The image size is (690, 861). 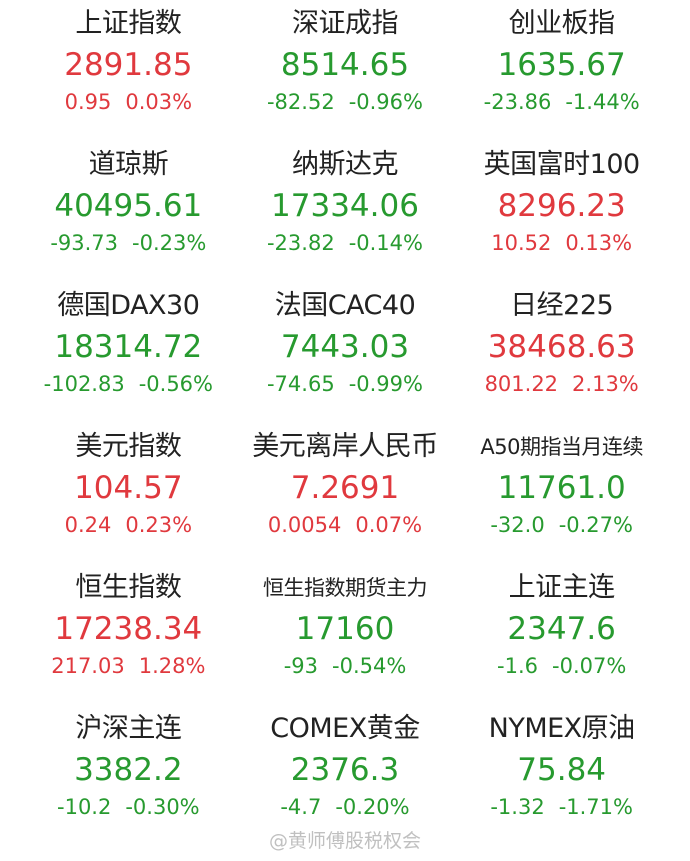 What do you see at coordinates (517, 807) in the screenshot?
I see `index-change: -1.32` at bounding box center [517, 807].